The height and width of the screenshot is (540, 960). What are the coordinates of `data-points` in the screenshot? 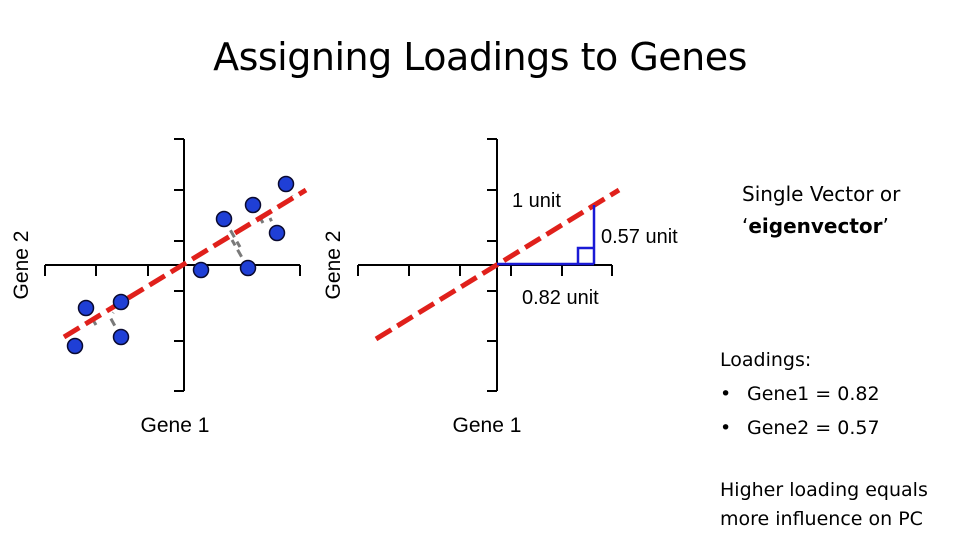 It's located at (180, 265).